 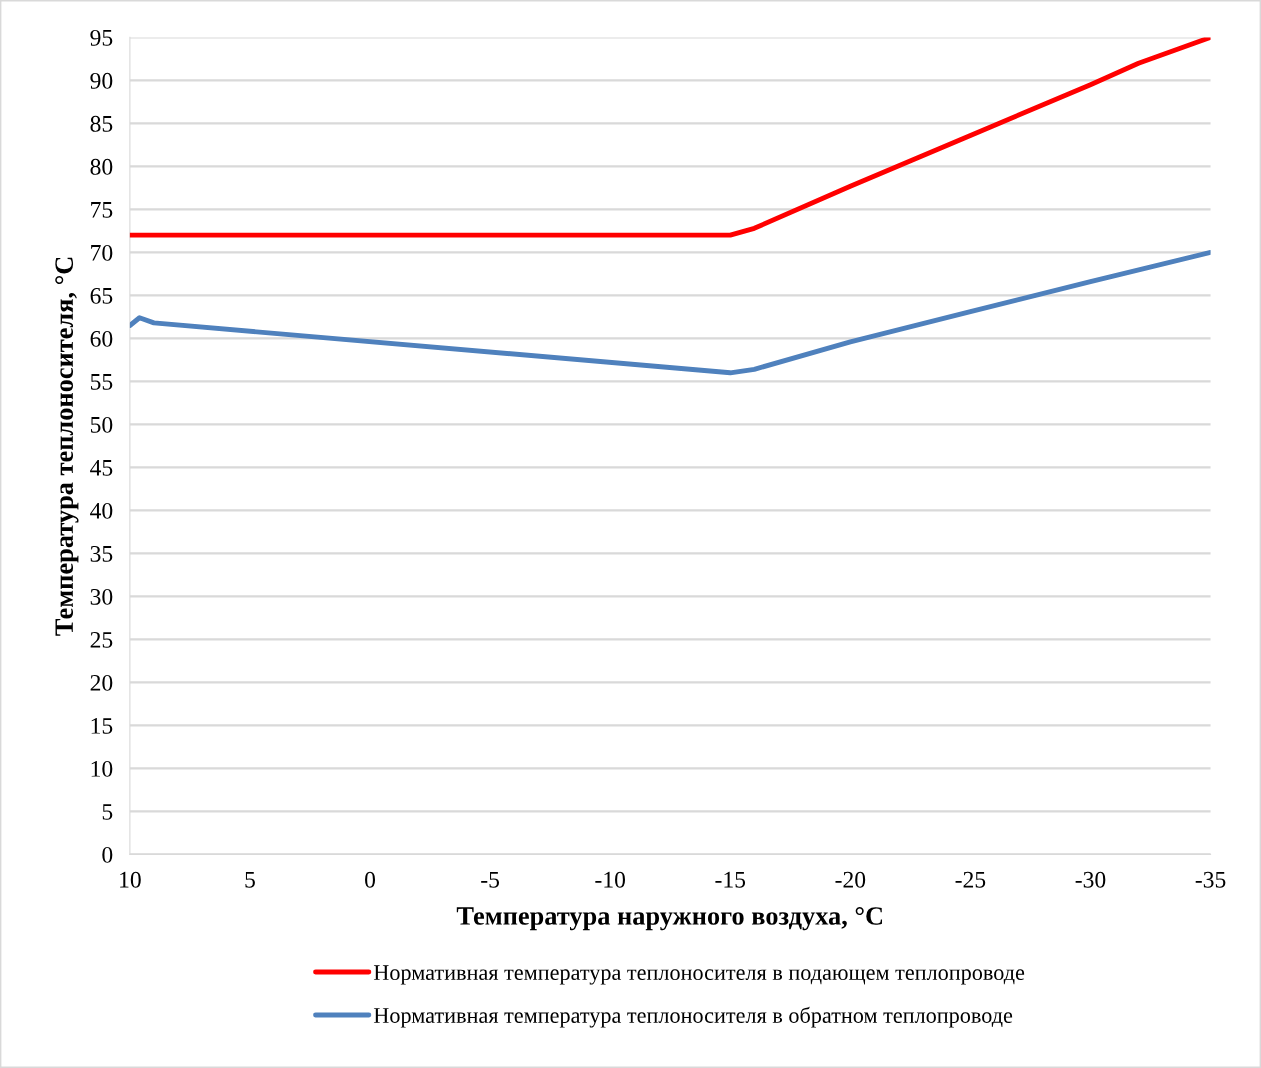 What do you see at coordinates (850, 879) in the screenshot?
I see `x-tick-label: -20` at bounding box center [850, 879].